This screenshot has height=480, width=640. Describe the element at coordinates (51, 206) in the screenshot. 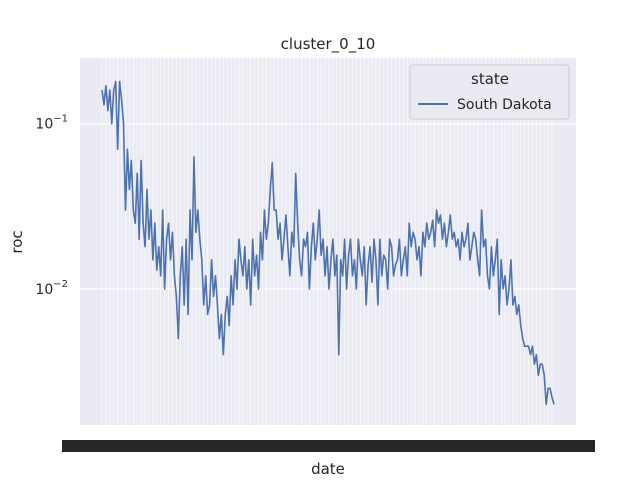

I see `y-tick-labels: 10⁻¹ 10⁻²` at that location.